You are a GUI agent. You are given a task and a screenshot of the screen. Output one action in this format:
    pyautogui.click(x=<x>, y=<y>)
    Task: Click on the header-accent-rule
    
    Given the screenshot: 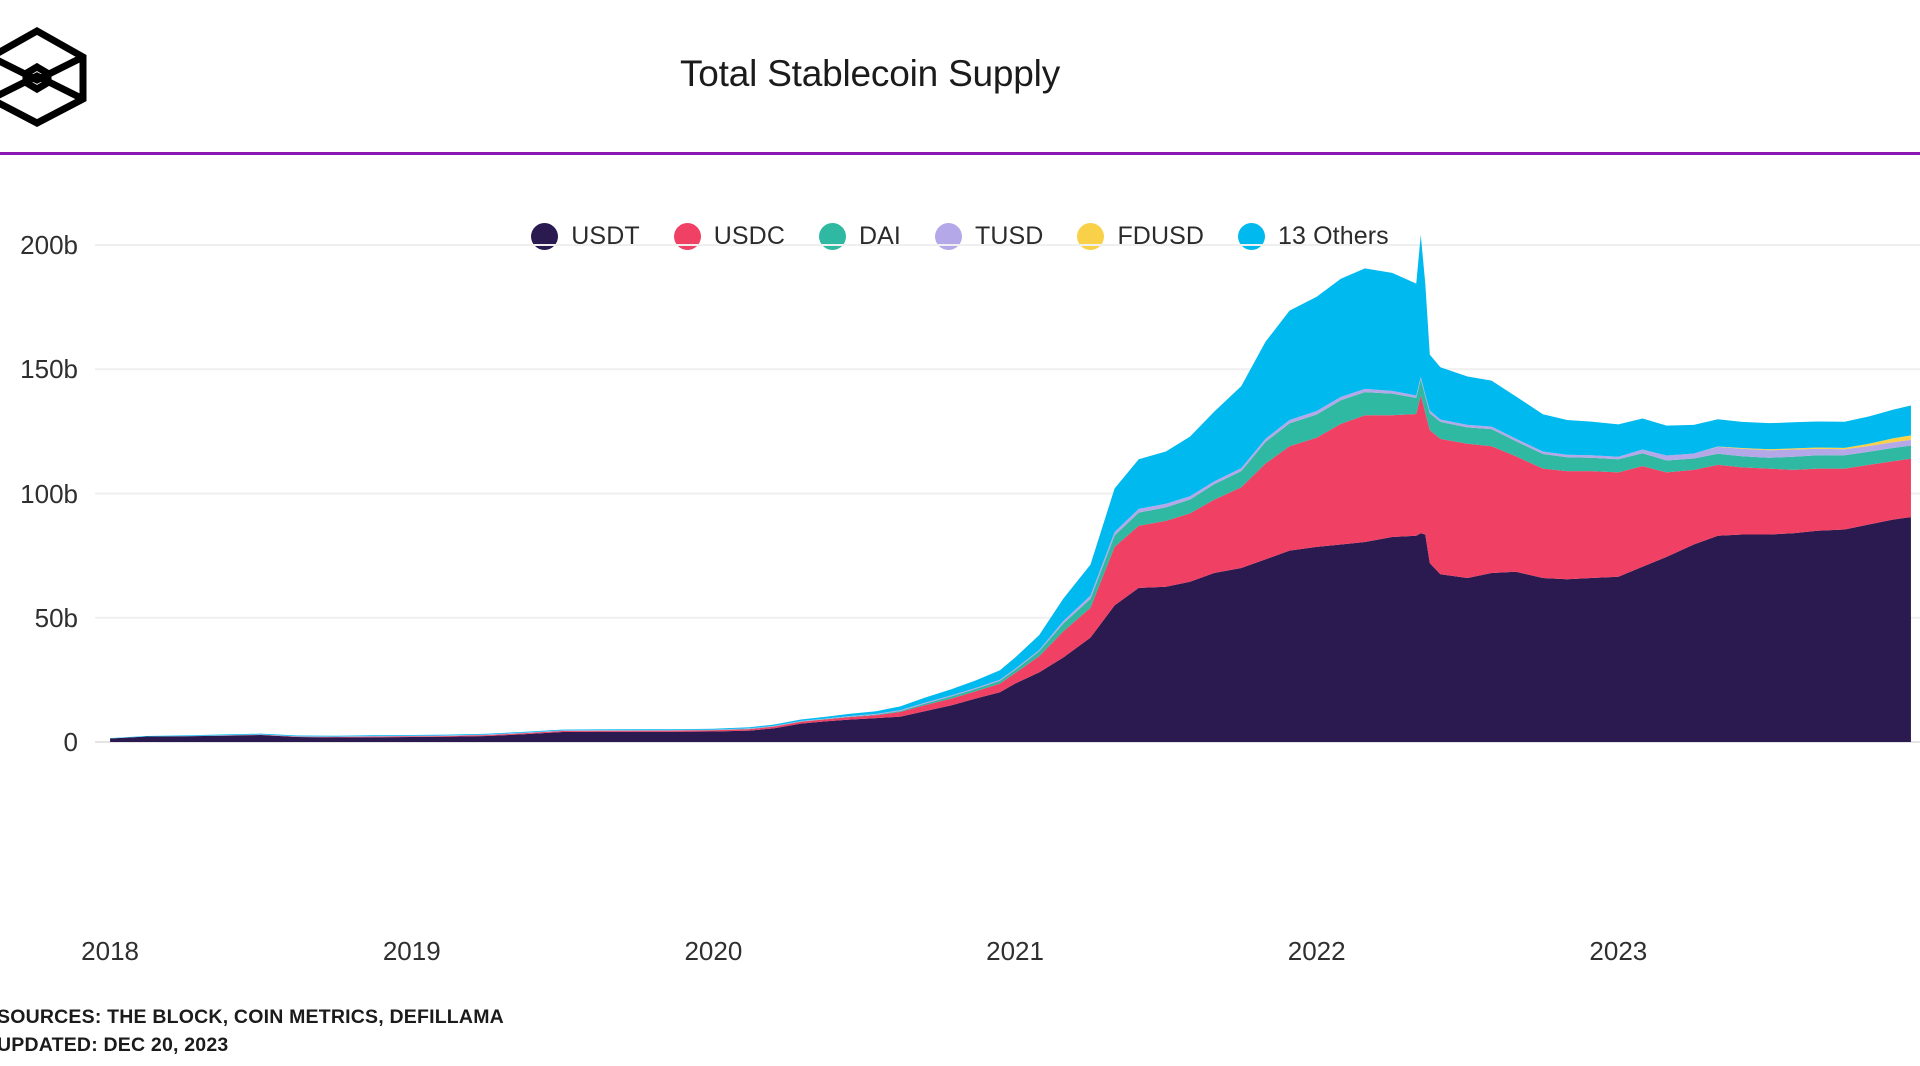 What is the action you would take?
    pyautogui.click(x=960, y=153)
    